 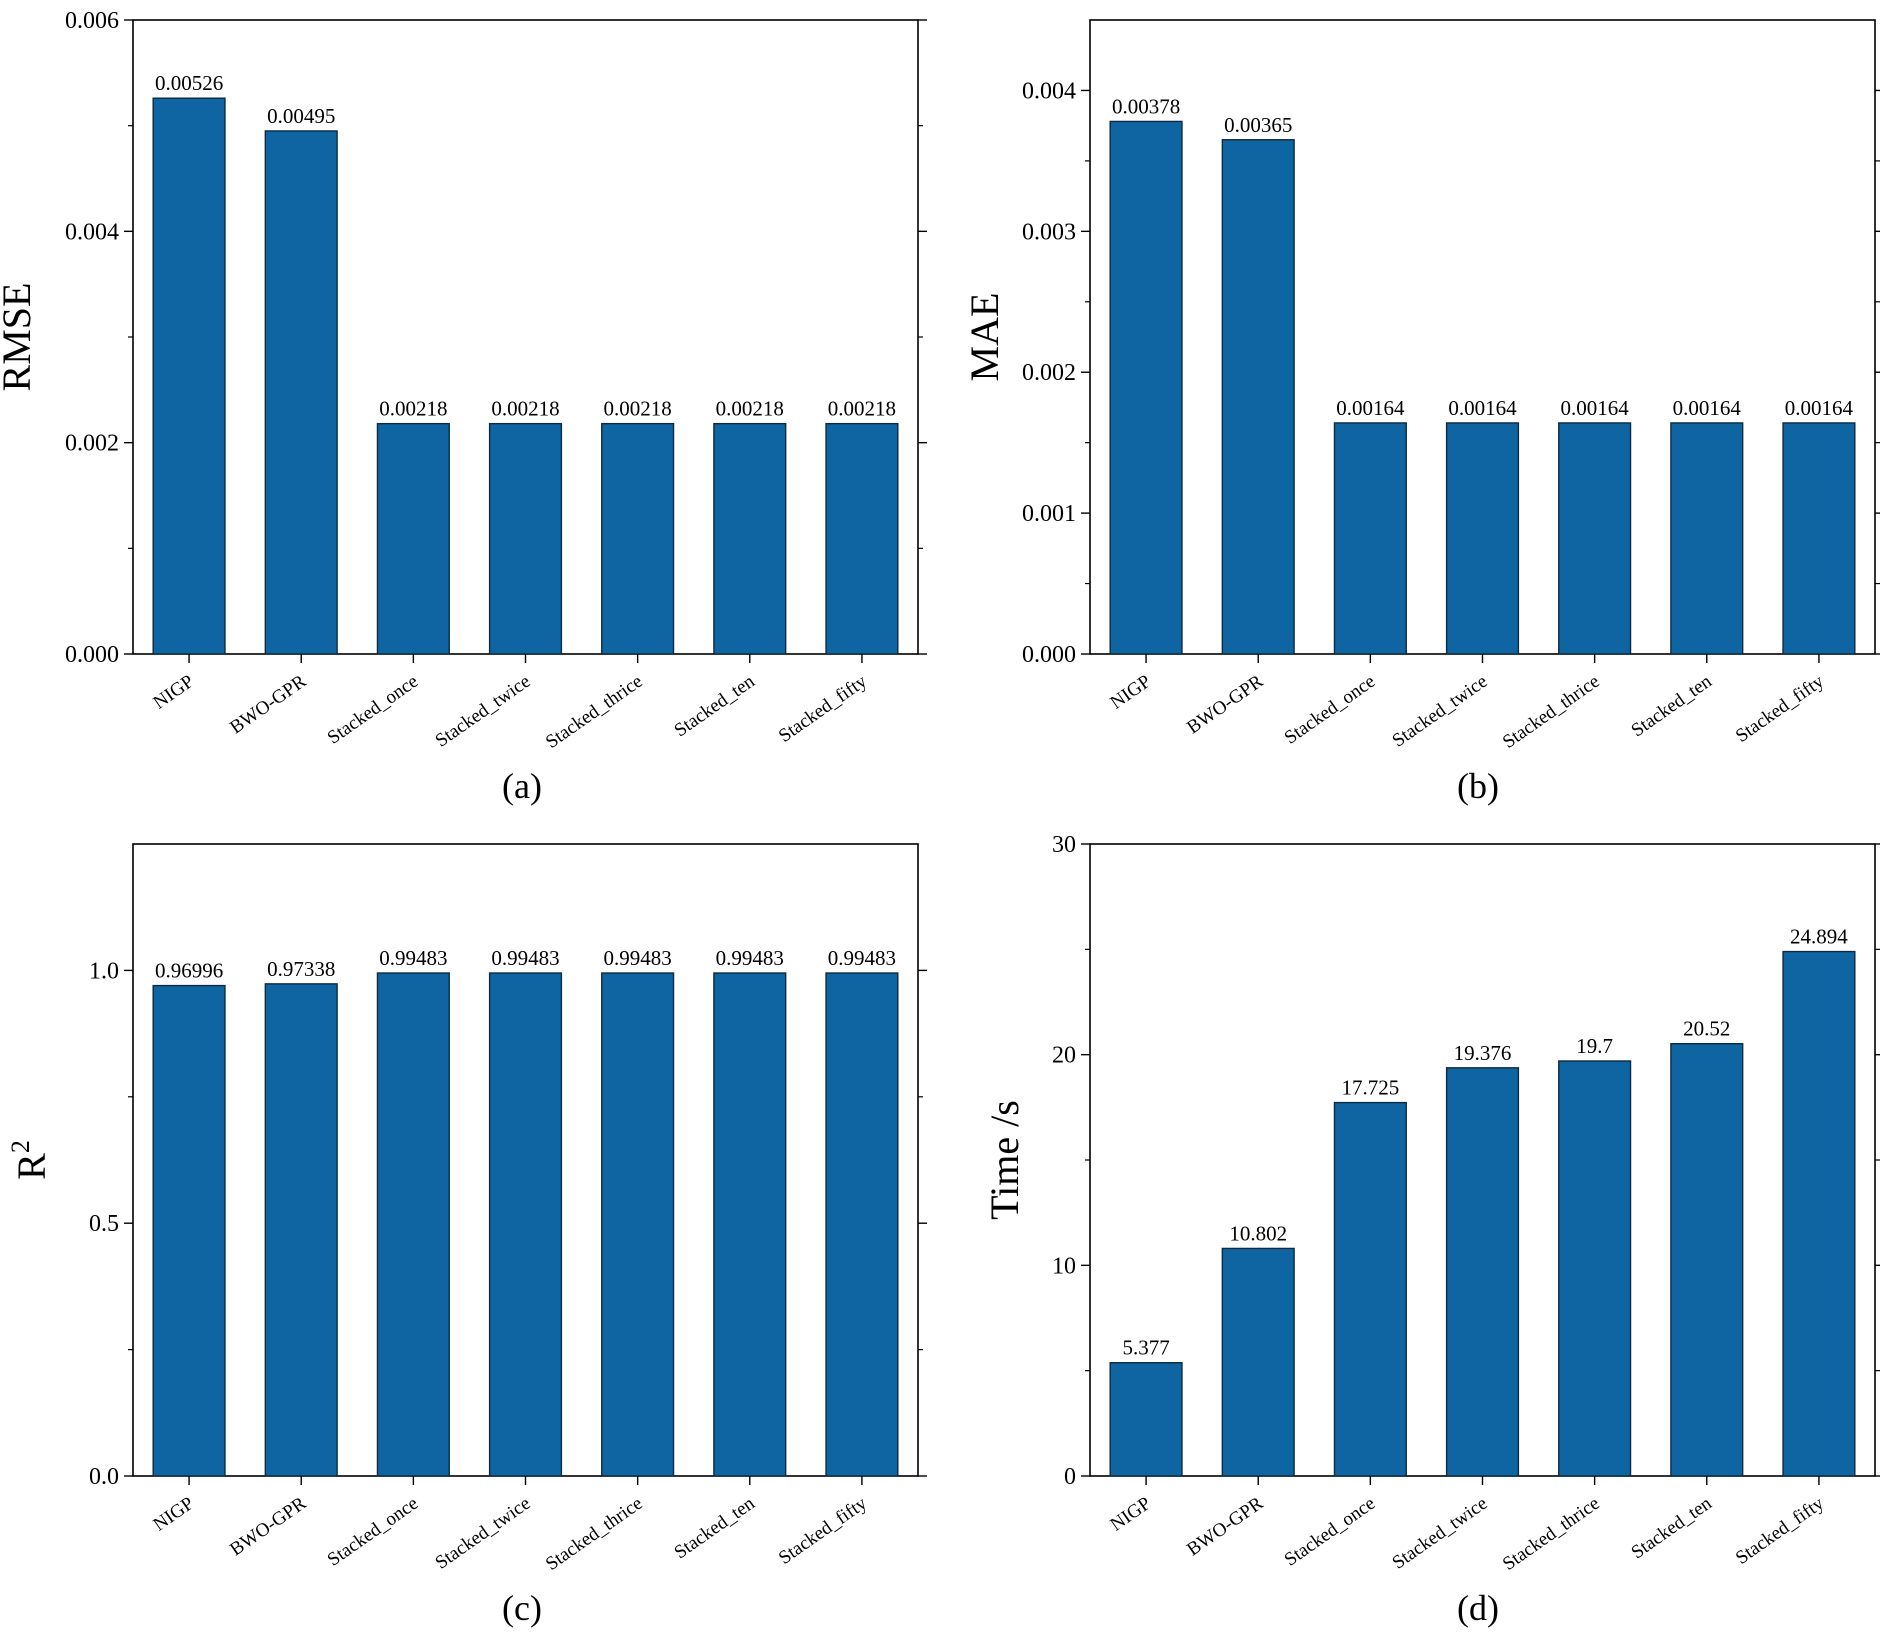 I want to click on y-axis-title: R2, so click(x=30, y=1160).